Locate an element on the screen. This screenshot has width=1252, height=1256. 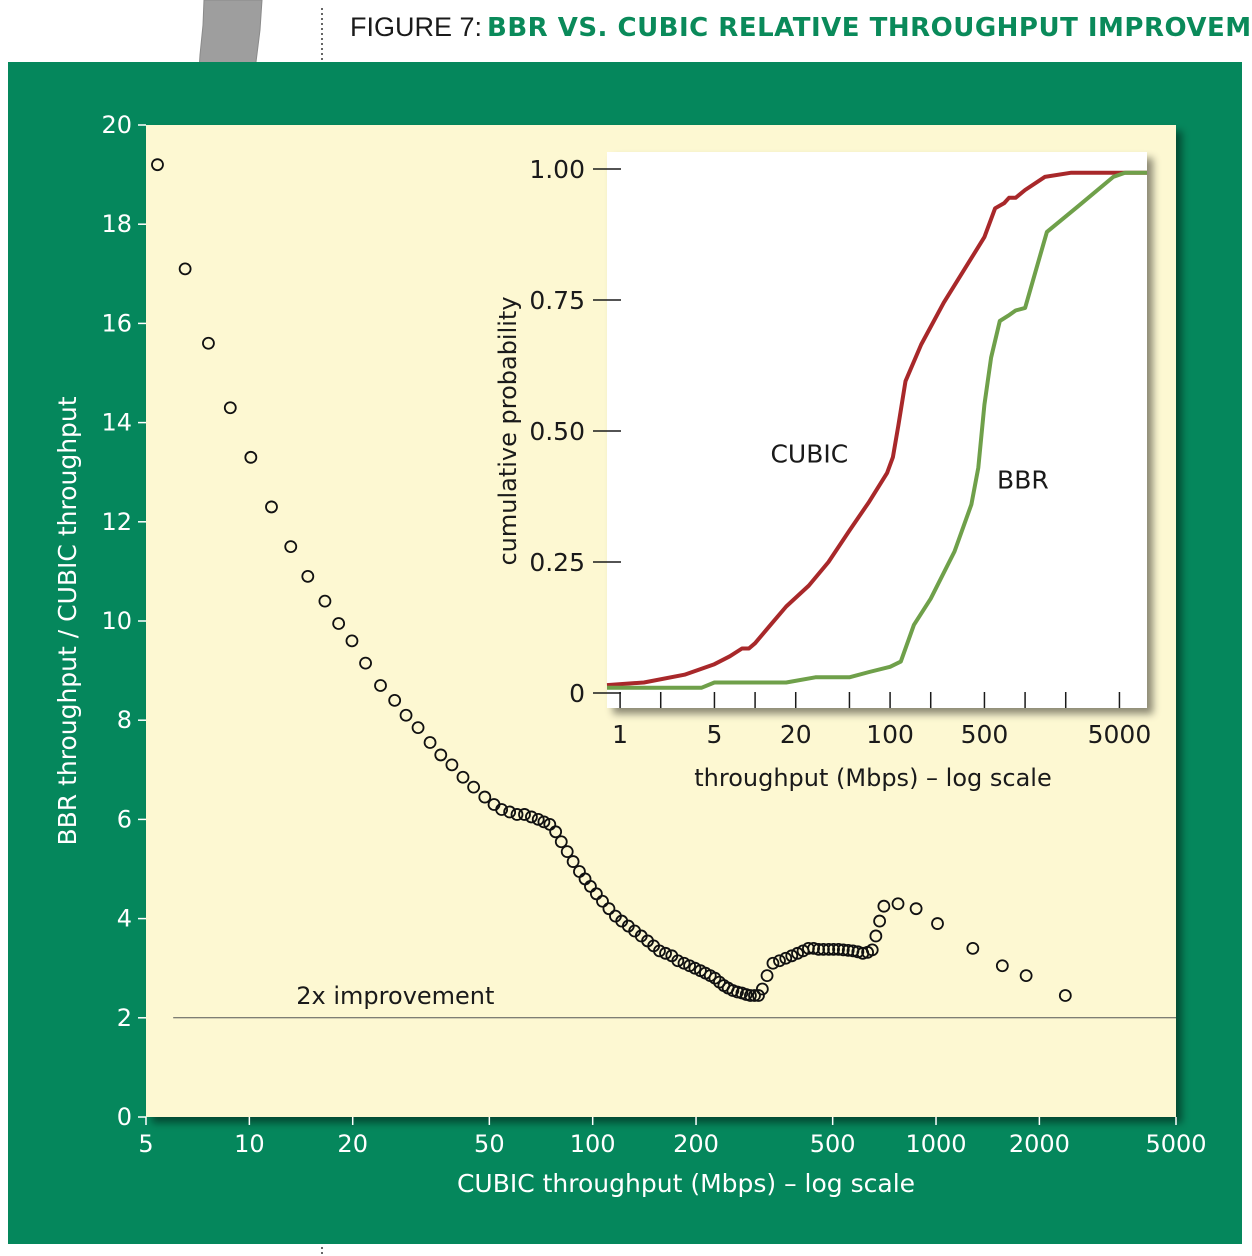
main-y-axis-title: BBR throughput / CUBIC throughput is located at coordinates (67, 620).